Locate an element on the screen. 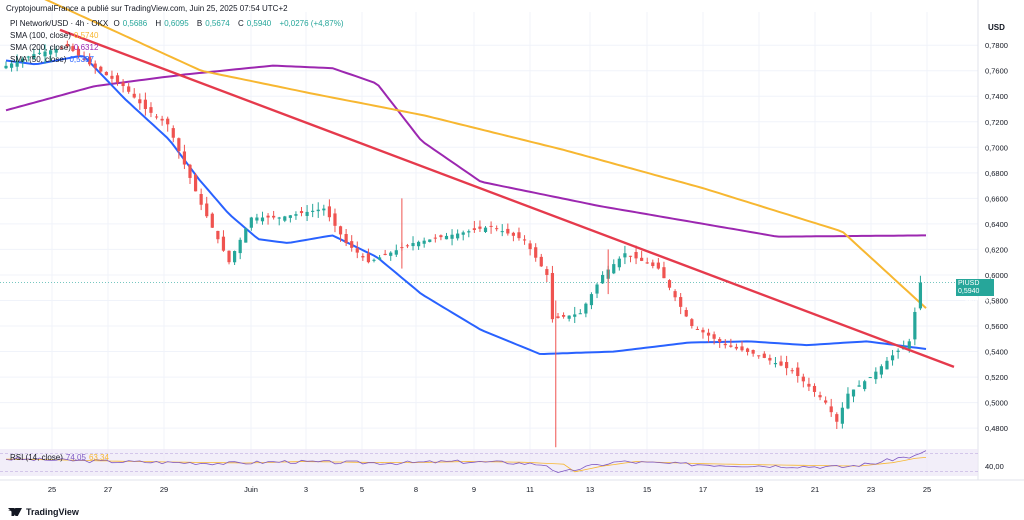 The image size is (1024, 520). y-tick-label: 0,7200 is located at coordinates (996, 122).